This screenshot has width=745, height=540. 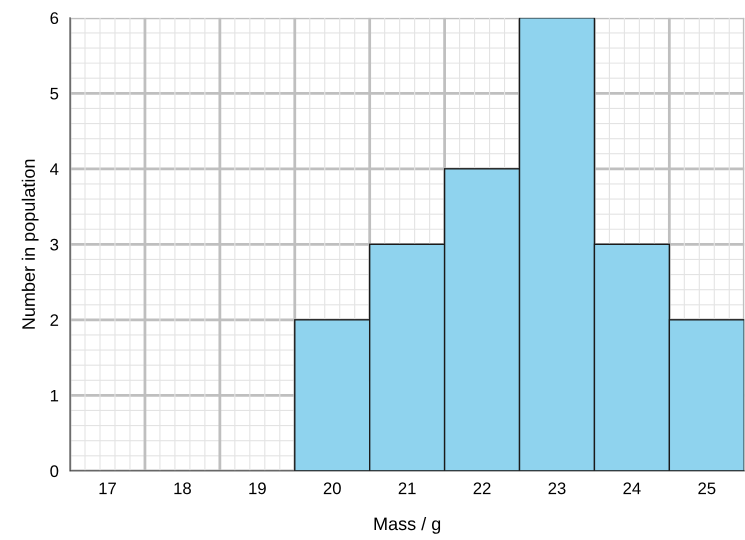 What do you see at coordinates (632, 488) in the screenshot?
I see `x-tick-label: 24` at bounding box center [632, 488].